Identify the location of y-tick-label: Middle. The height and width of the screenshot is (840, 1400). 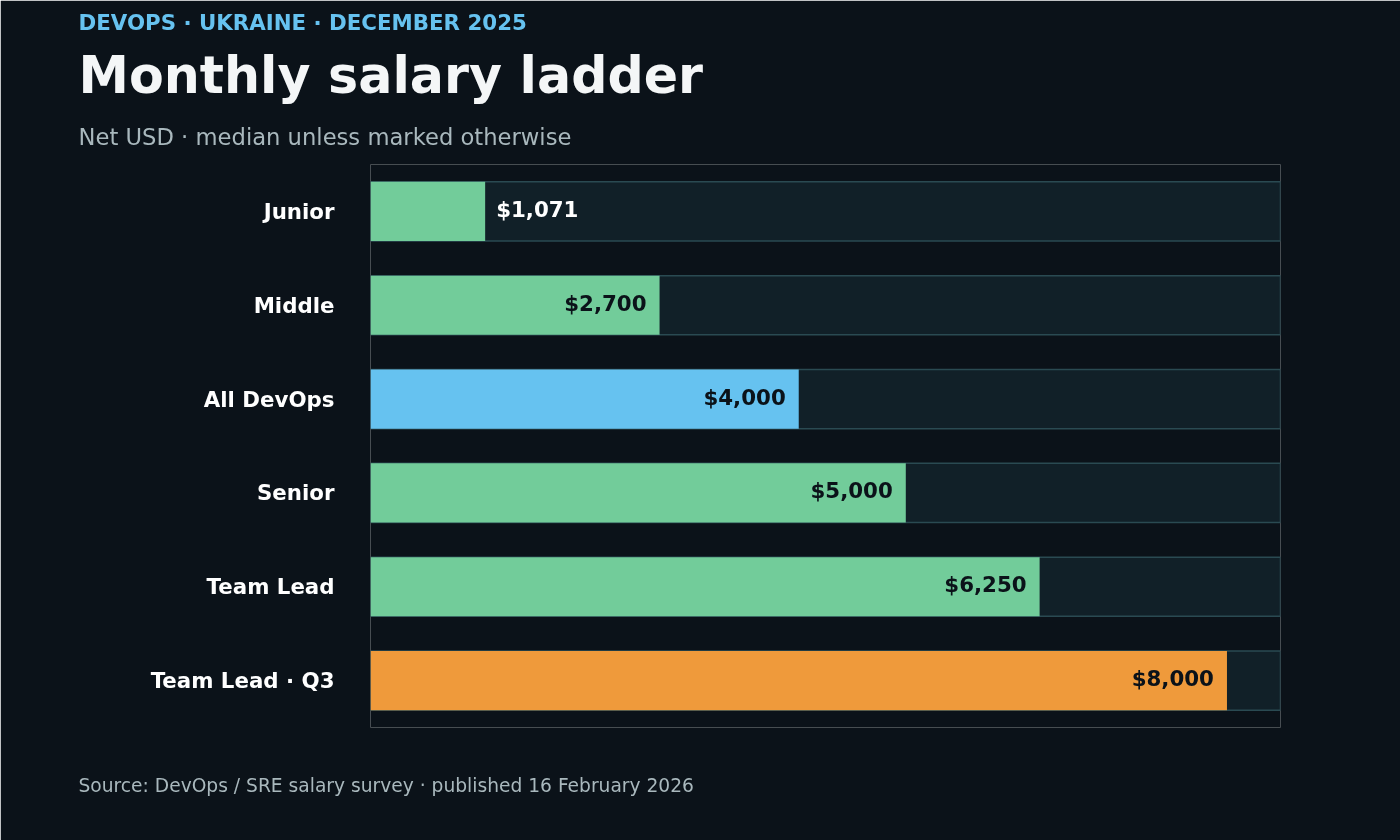
(294, 305).